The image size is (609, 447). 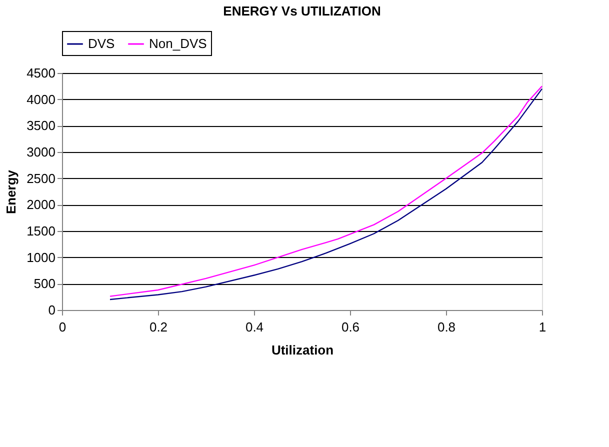 What do you see at coordinates (158, 327) in the screenshot?
I see `x-tick-label: 0.2` at bounding box center [158, 327].